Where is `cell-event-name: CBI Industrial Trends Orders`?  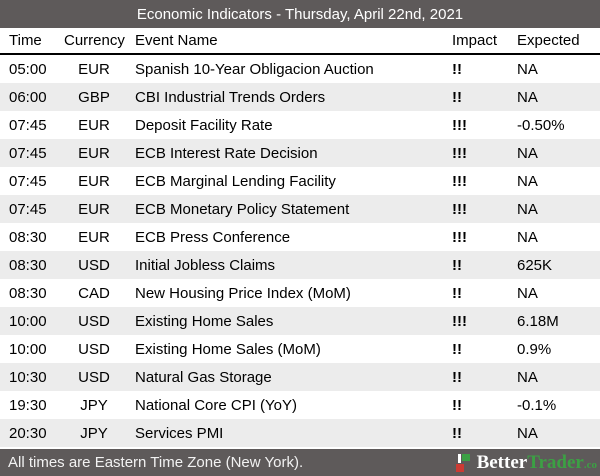
cell-event-name: CBI Industrial Trends Orders is located at coordinates (230, 97).